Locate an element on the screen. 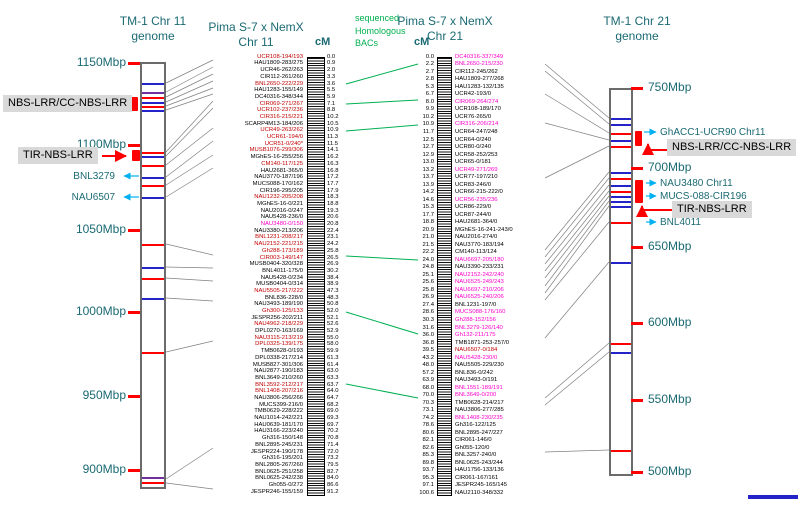 This screenshot has width=804, height=505. marker-name: UCR49-263/262 is located at coordinates (281, 130).